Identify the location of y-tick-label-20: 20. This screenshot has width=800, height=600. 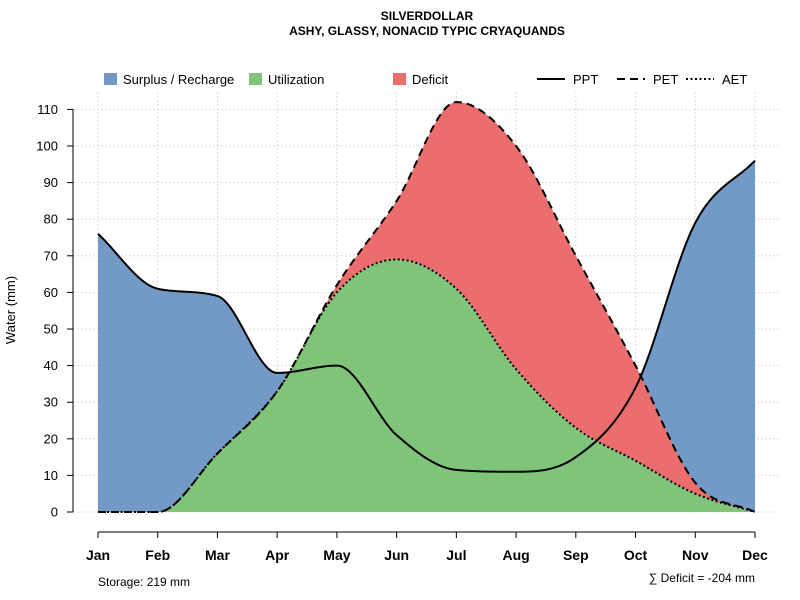
(51, 438).